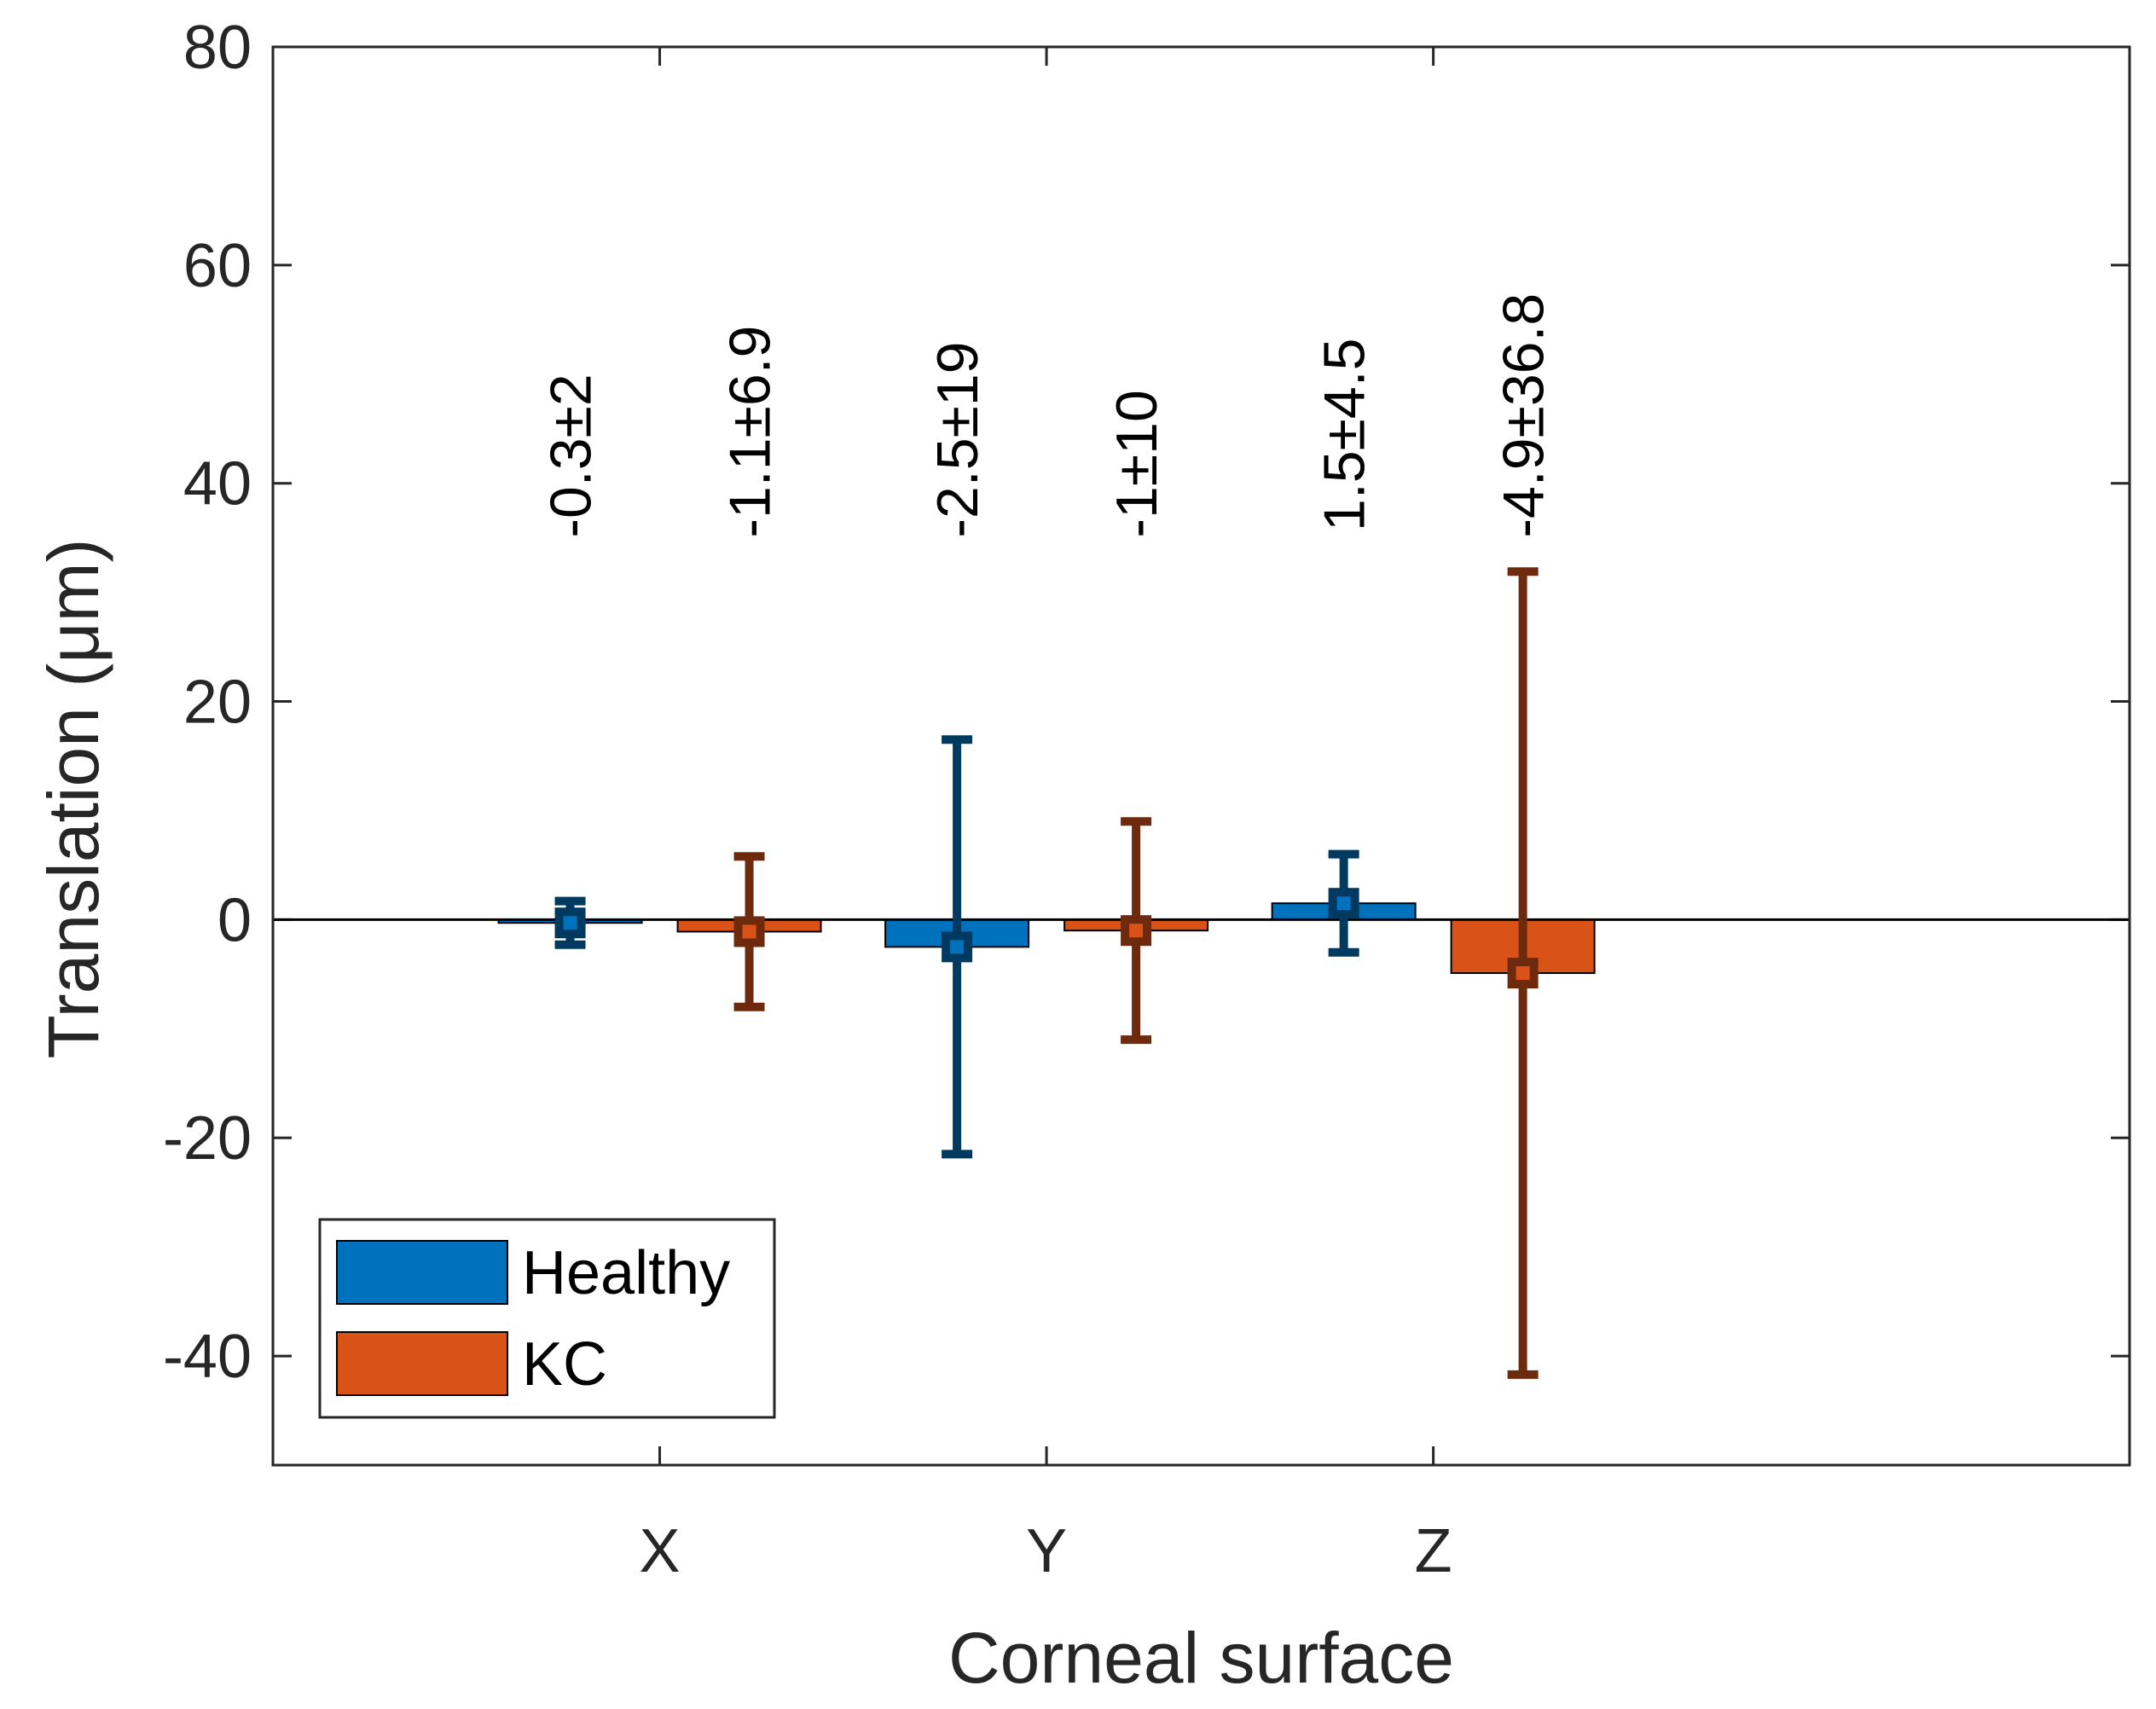 This screenshot has width=2156, height=1709. What do you see at coordinates (957, 440) in the screenshot?
I see `data-label: -2.5±19` at bounding box center [957, 440].